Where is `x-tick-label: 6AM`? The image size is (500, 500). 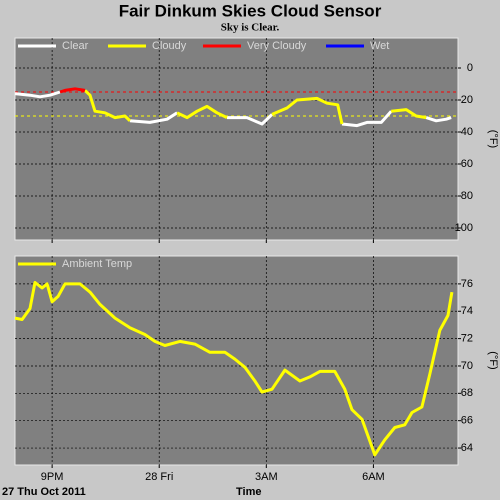 x-tick-label: 6AM is located at coordinates (373, 477).